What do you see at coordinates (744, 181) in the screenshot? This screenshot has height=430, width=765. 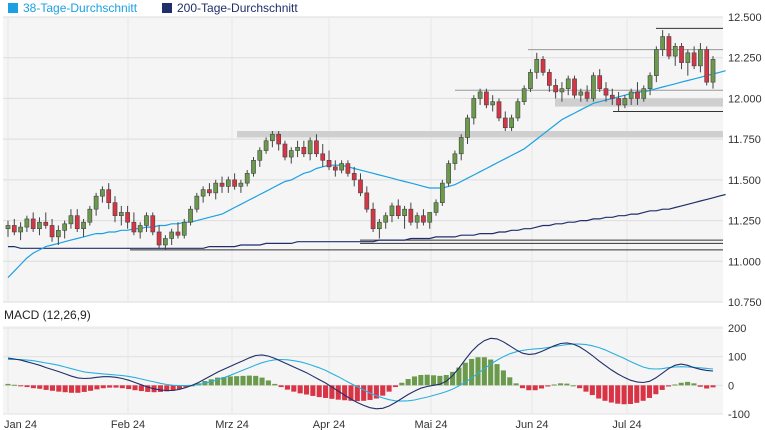 I see `price-y-tick: 11.500` at bounding box center [744, 181].